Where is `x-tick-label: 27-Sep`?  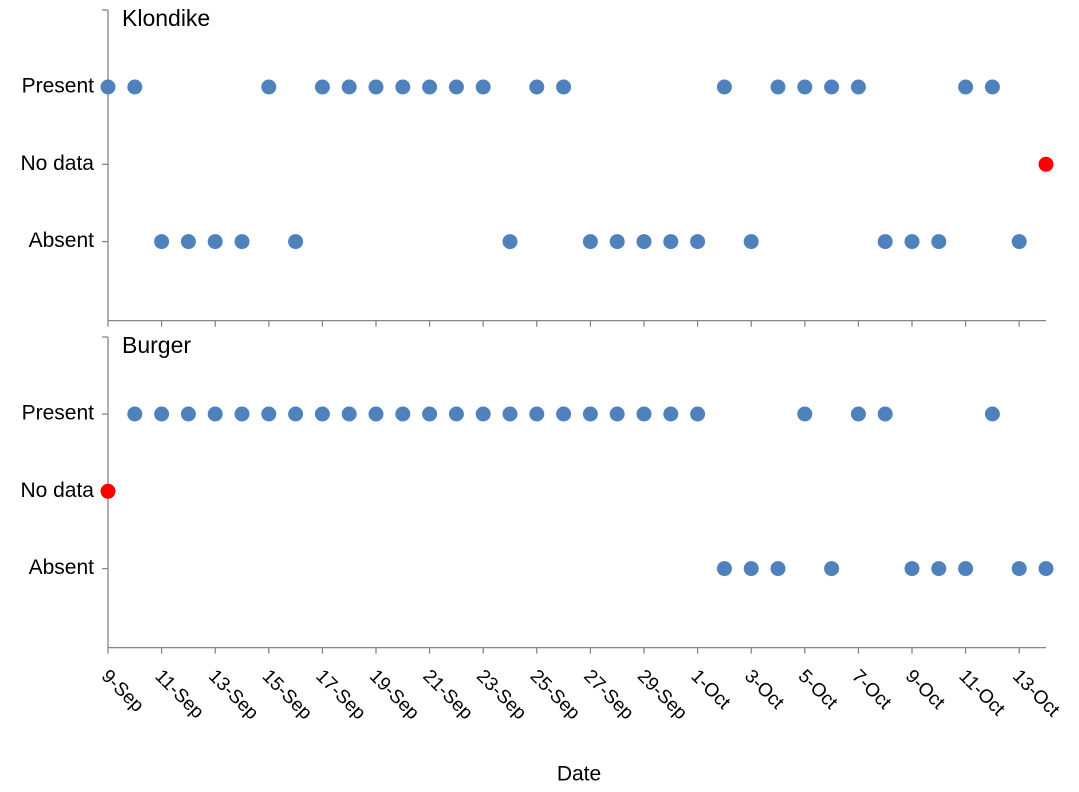 x-tick-label: 27-Sep is located at coordinates (608, 695).